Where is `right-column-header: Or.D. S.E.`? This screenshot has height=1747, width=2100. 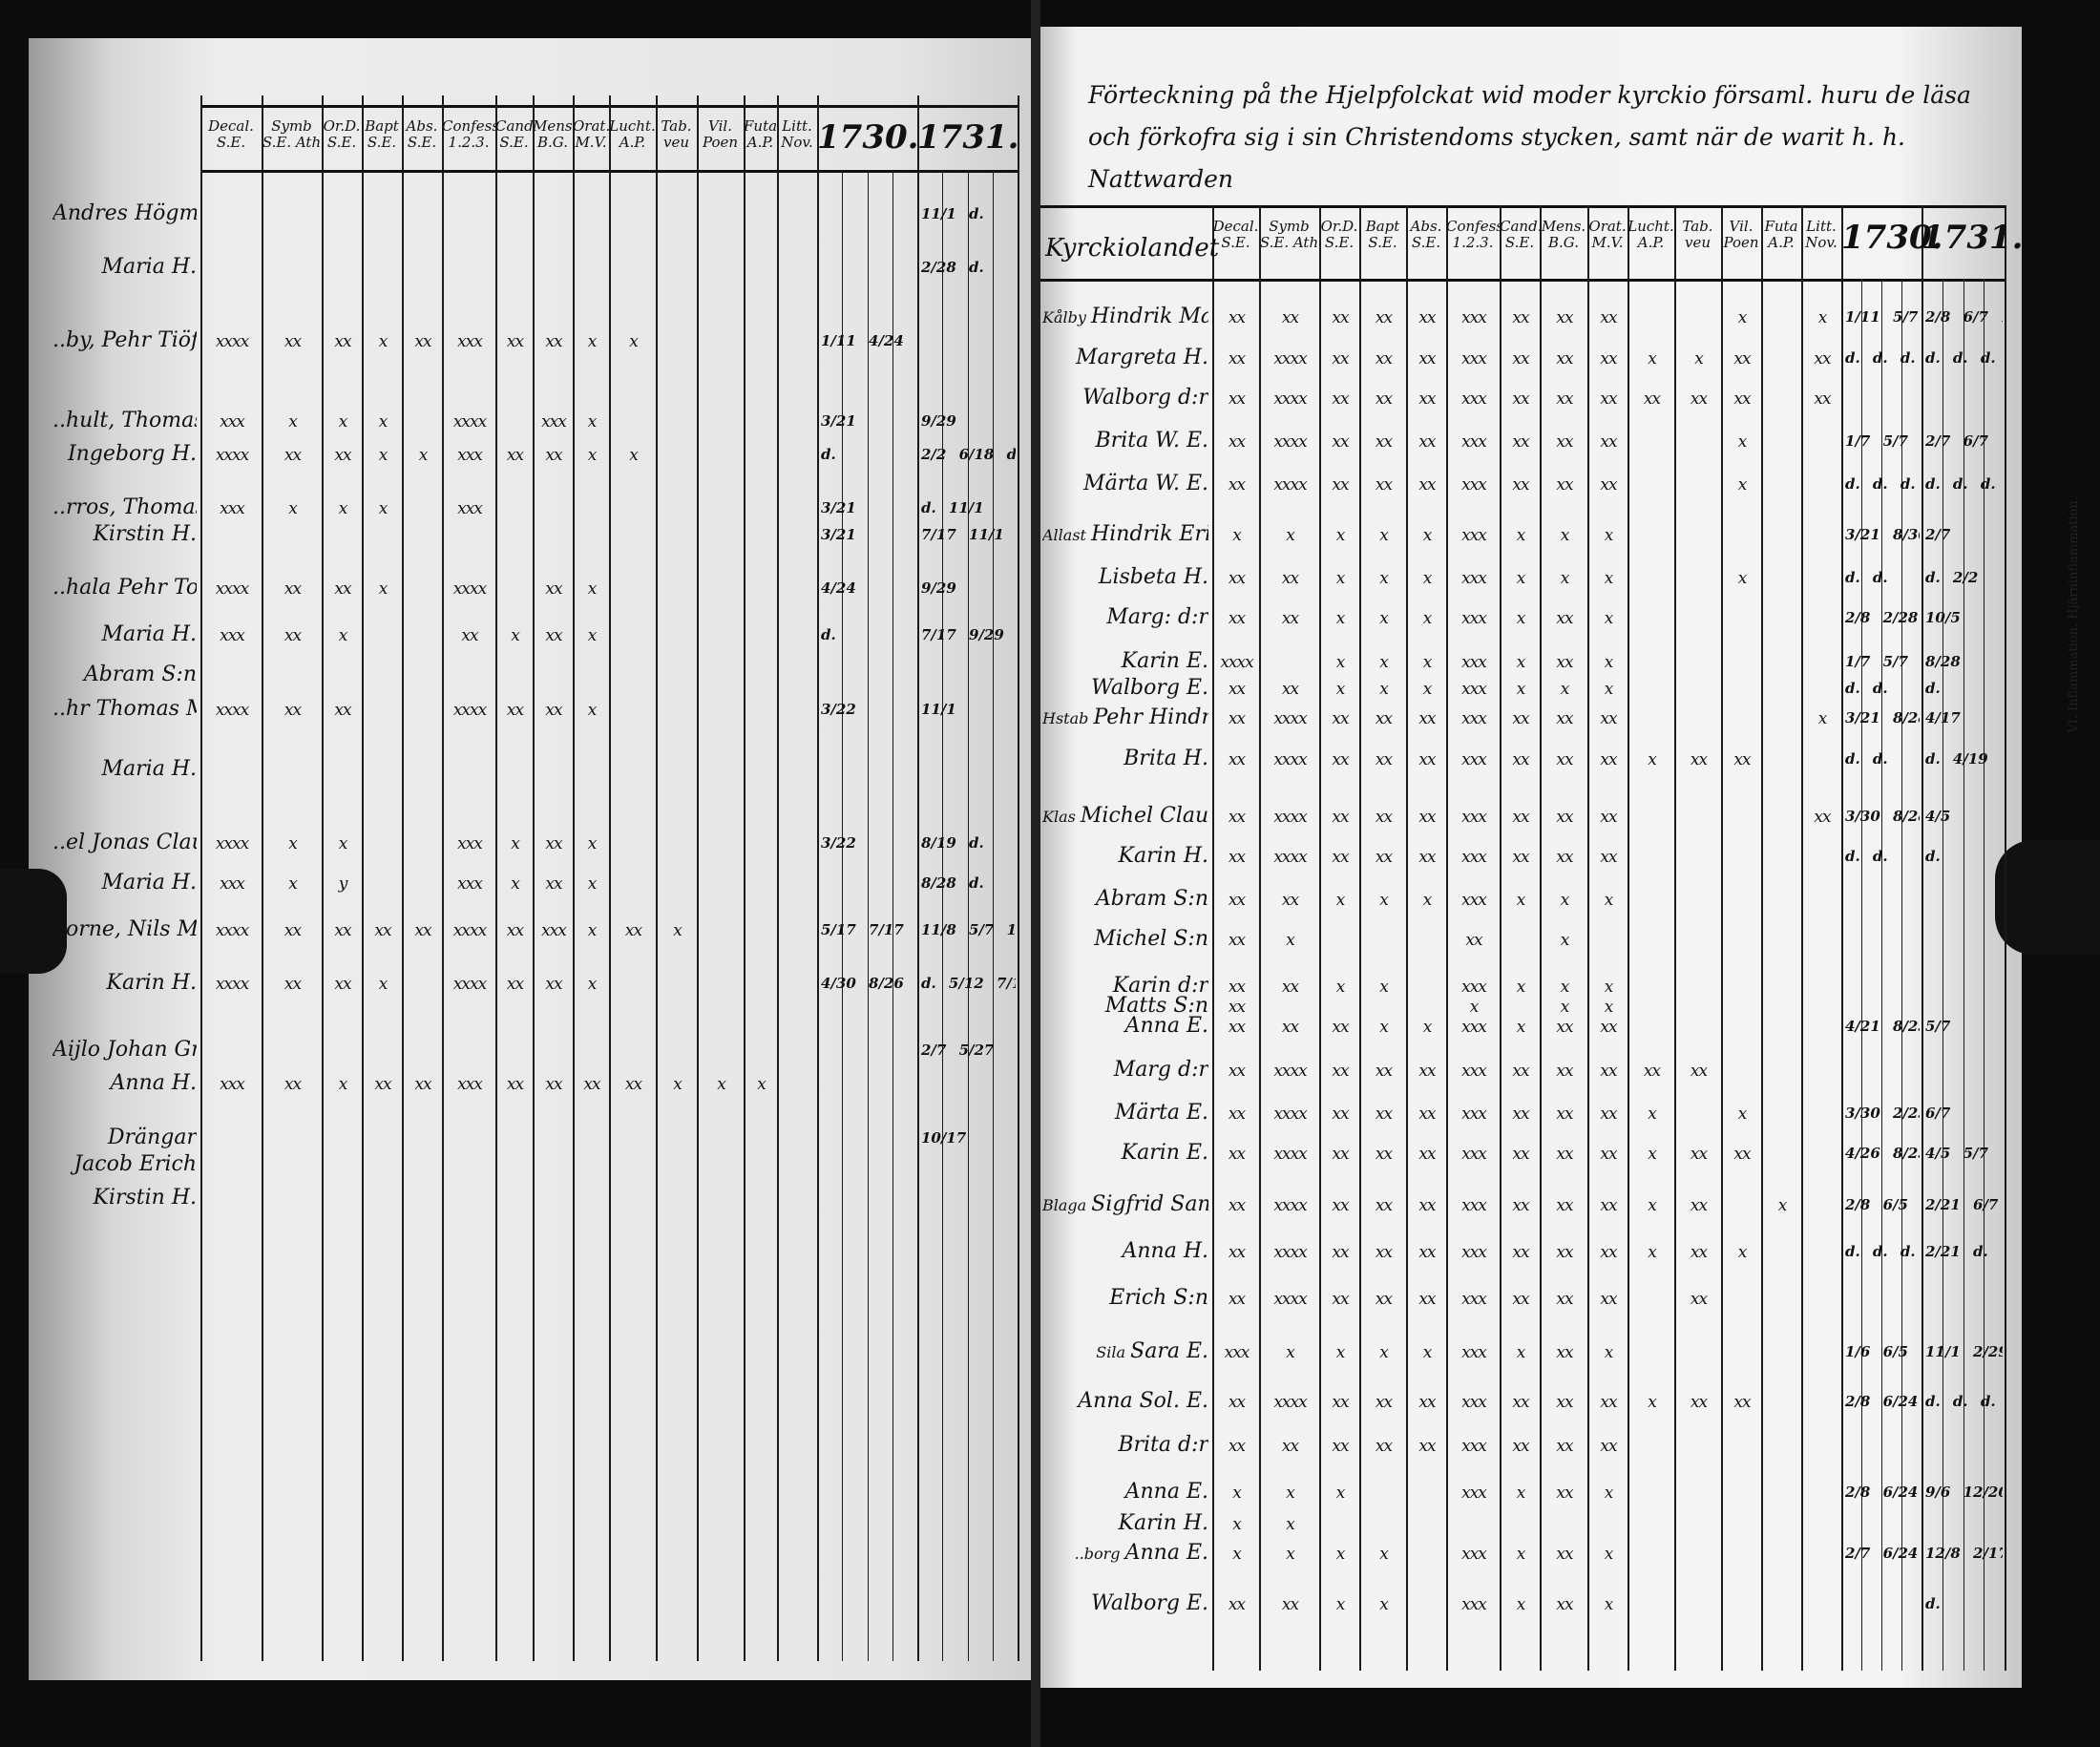
right-column-header: Or.D. S.E. is located at coordinates (1339, 235).